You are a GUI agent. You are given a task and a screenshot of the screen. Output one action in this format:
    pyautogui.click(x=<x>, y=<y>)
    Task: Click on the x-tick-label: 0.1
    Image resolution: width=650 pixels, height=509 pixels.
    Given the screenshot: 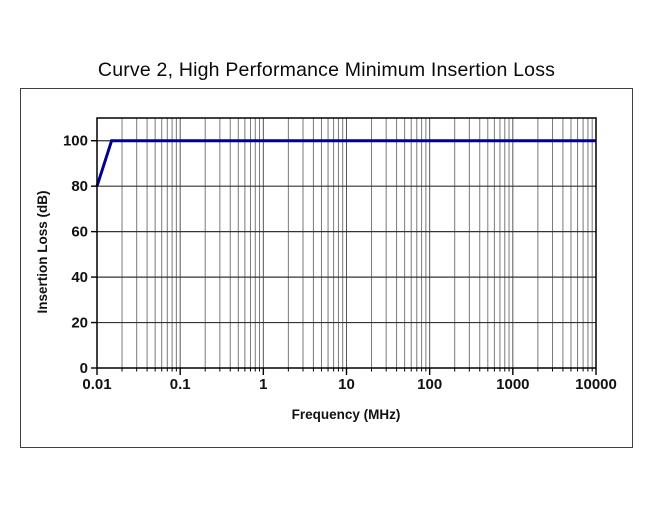 What is the action you would take?
    pyautogui.click(x=180, y=384)
    